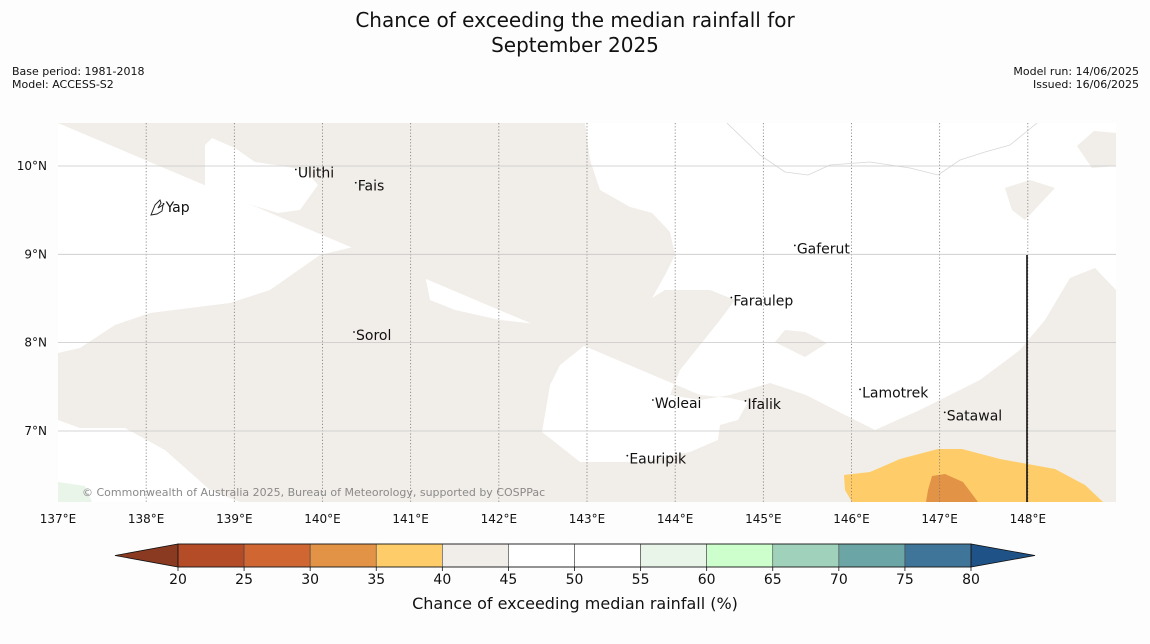 This screenshot has width=1150, height=644. Describe the element at coordinates (575, 603) in the screenshot. I see `colorbar-caption: Chance of exceeding median rainfall (%)` at that location.